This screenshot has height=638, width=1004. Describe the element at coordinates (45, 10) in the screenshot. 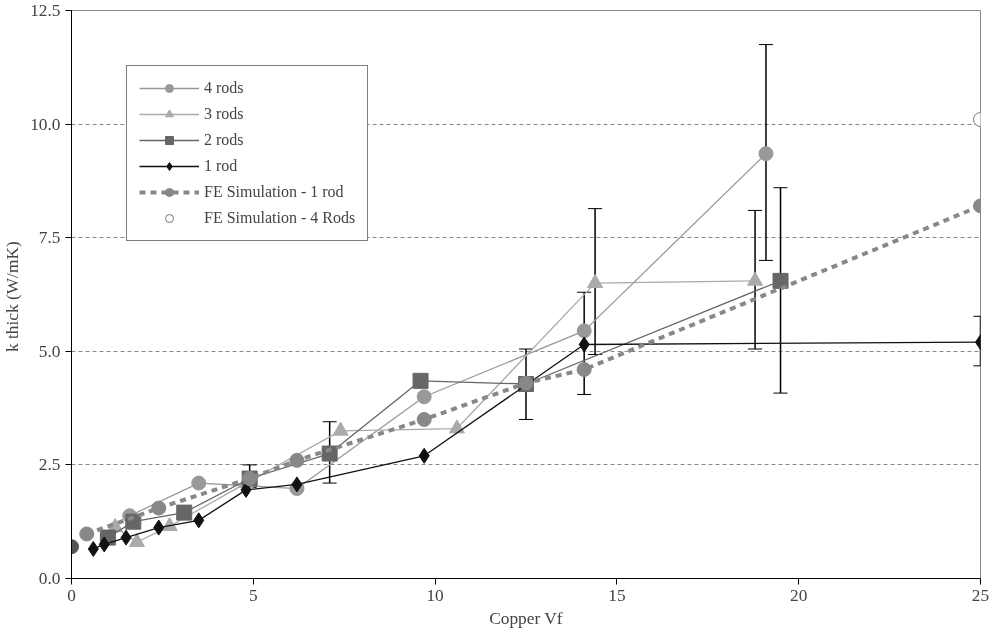

I see `y-tick-label: 12.5` at that location.